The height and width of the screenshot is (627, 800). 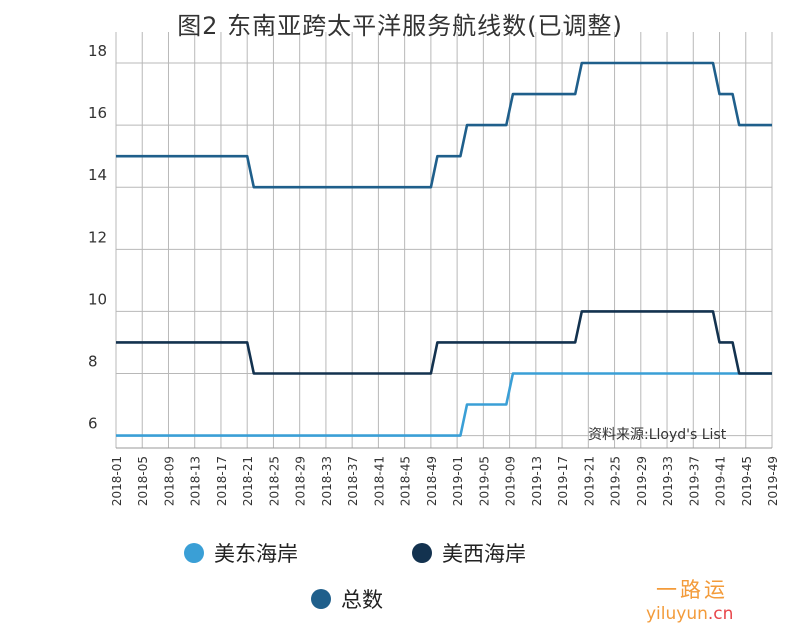 I want to click on x-tick-label: 2019-49, so click(x=773, y=481).